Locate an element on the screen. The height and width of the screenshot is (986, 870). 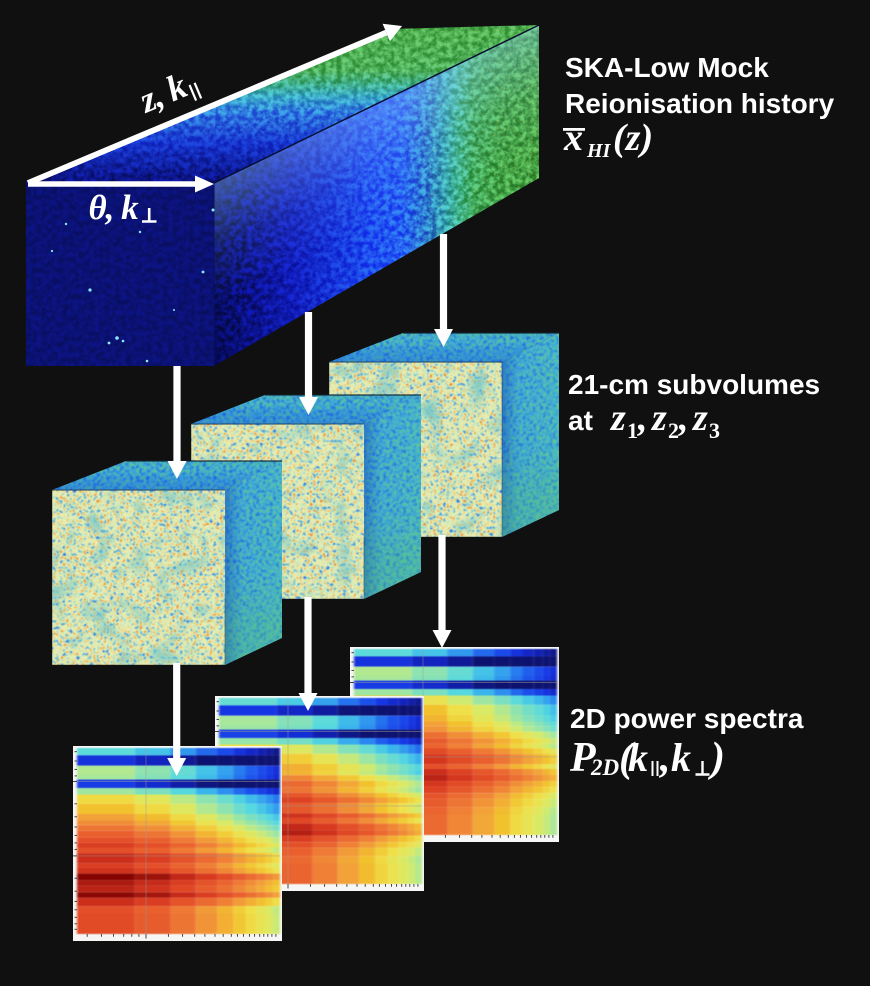
svg-text: 3 is located at coordinates (714, 430).